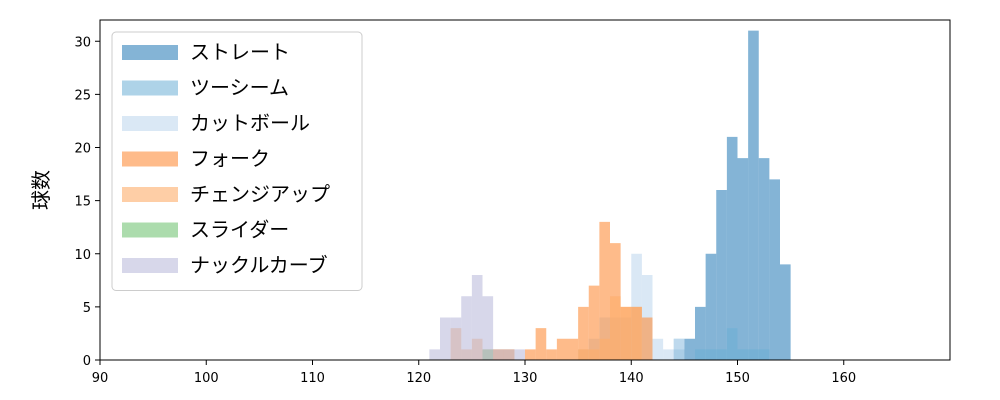 This screenshot has width=1000, height=400. What do you see at coordinates (87, 361) in the screenshot?
I see `y-tick-label: 0` at bounding box center [87, 361].